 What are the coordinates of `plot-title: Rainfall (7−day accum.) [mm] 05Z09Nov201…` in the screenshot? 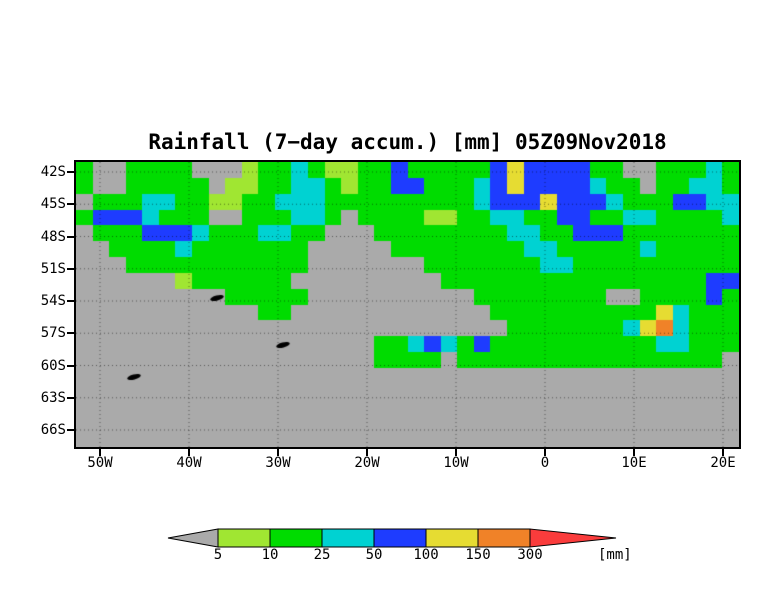 It's located at (407, 142).